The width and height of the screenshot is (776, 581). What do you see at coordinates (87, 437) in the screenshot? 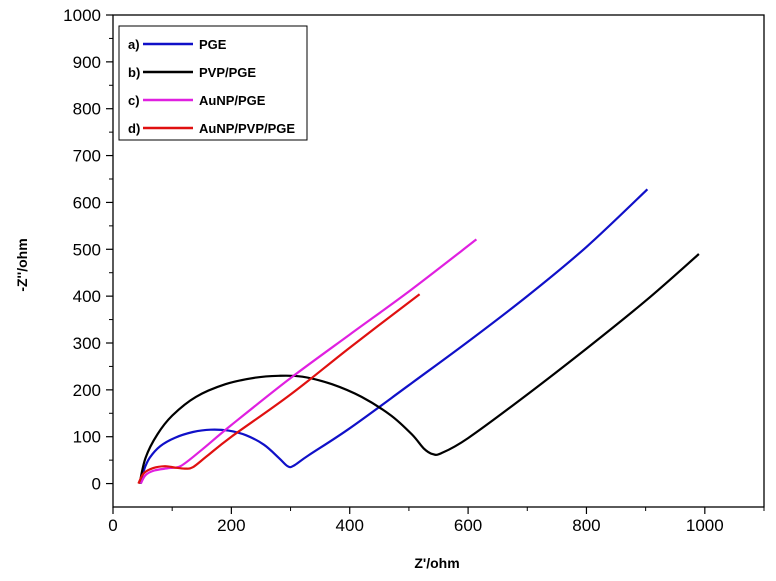
I see `y-tick-label: 100` at bounding box center [87, 437].